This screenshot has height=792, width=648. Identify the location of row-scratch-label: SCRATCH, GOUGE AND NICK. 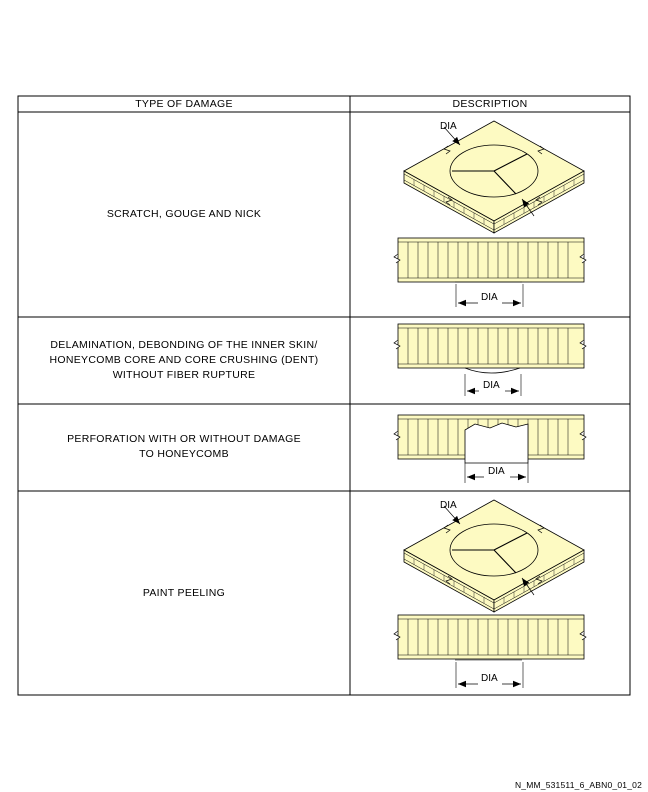
(184, 214).